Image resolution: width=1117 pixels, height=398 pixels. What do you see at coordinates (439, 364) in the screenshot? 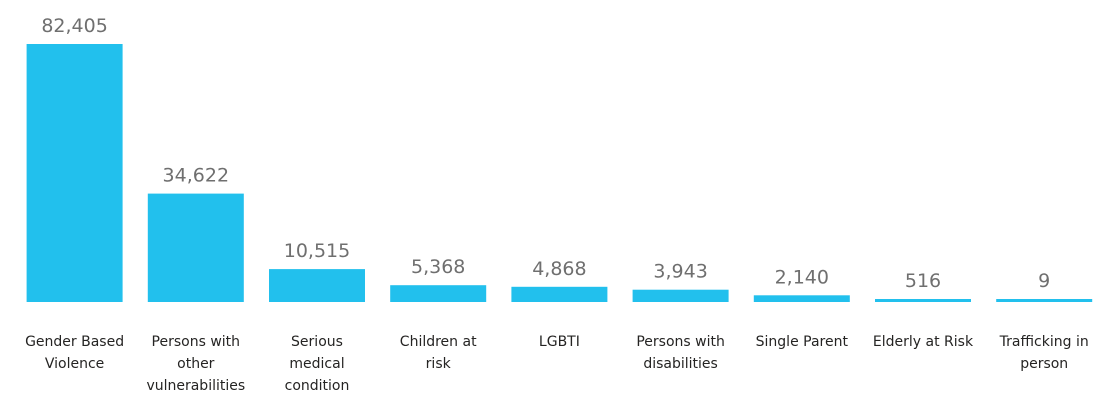
I see `category-label-line: risk` at bounding box center [439, 364].